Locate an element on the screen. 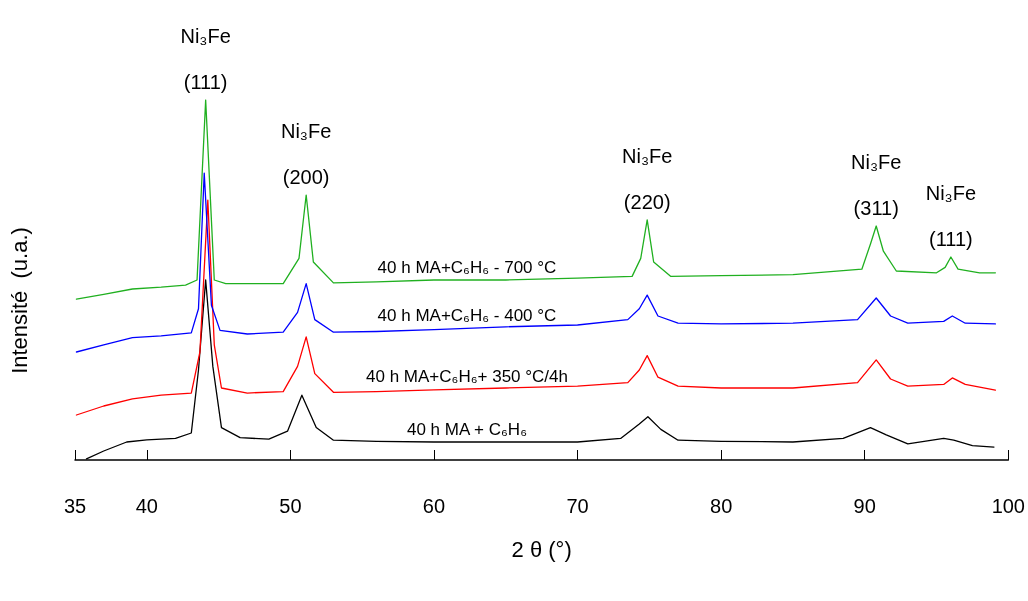  series-label: 40 h MA+C₆H₆ - 400 °C is located at coordinates (467, 316).